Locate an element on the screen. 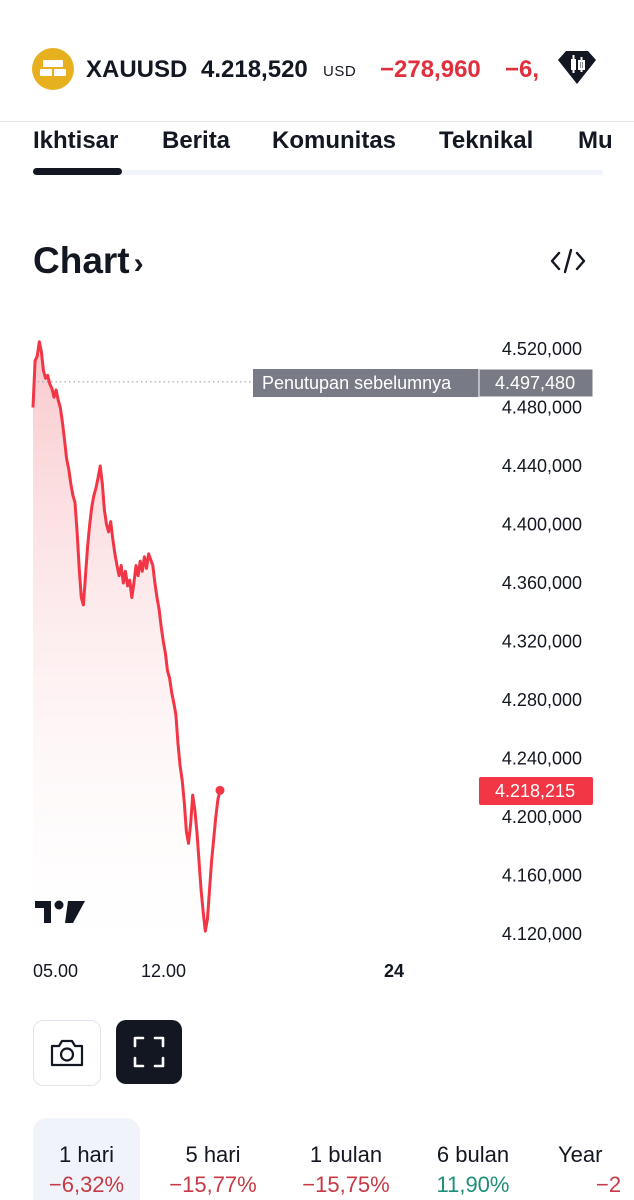 The width and height of the screenshot is (634, 1200). period-change: −2 is located at coordinates (609, 1184).